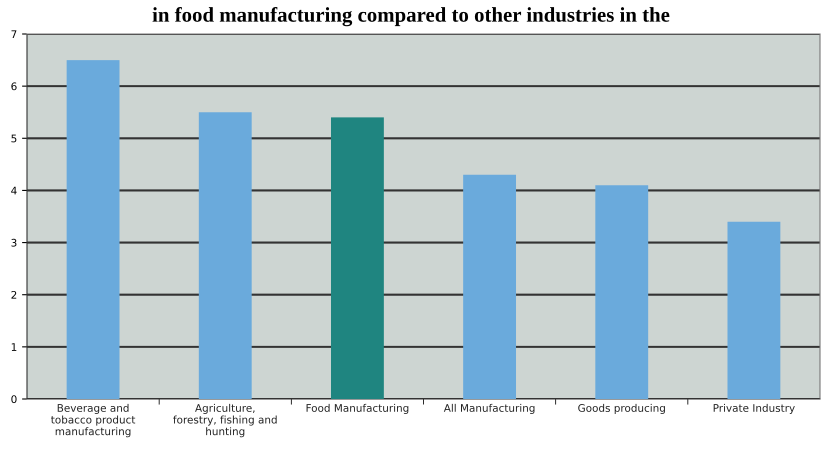  I want to click on x-tick-label: All Manufacturing, so click(489, 409).